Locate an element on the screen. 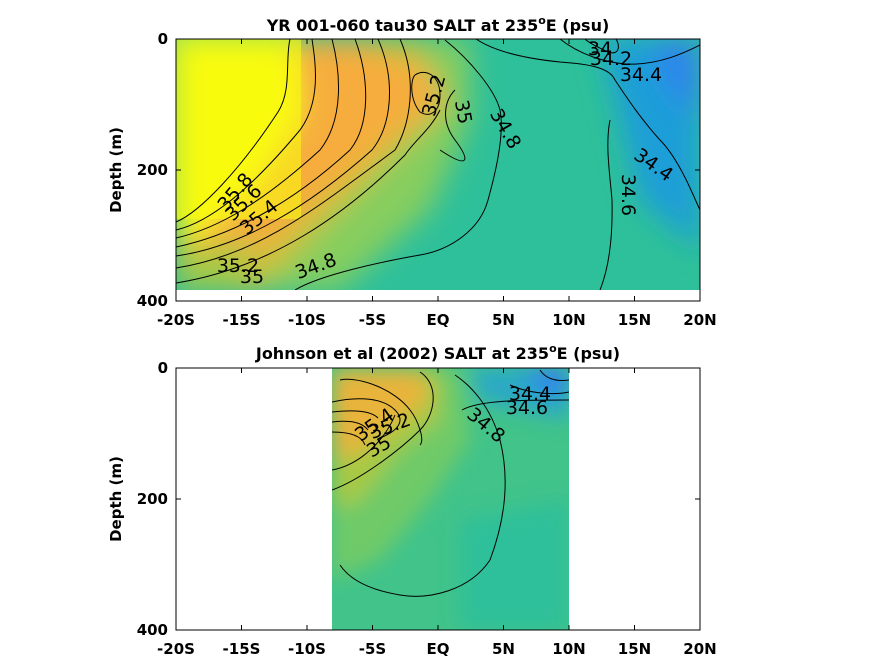 Image resolution: width=875 pixels, height=656 pixels. panel-2-salinity-field is located at coordinates (450, 499).